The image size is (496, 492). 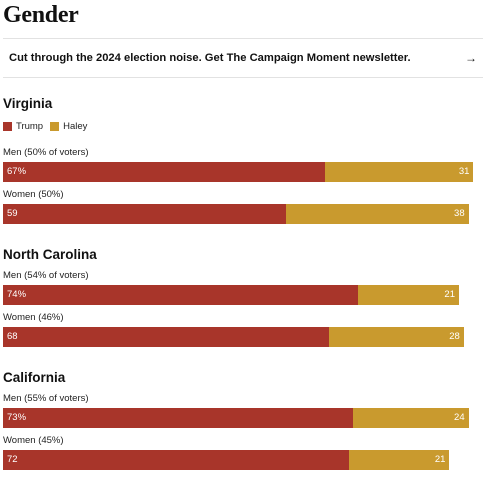 What do you see at coordinates (17, 417) in the screenshot?
I see `trump-value-label: 73%` at bounding box center [17, 417].